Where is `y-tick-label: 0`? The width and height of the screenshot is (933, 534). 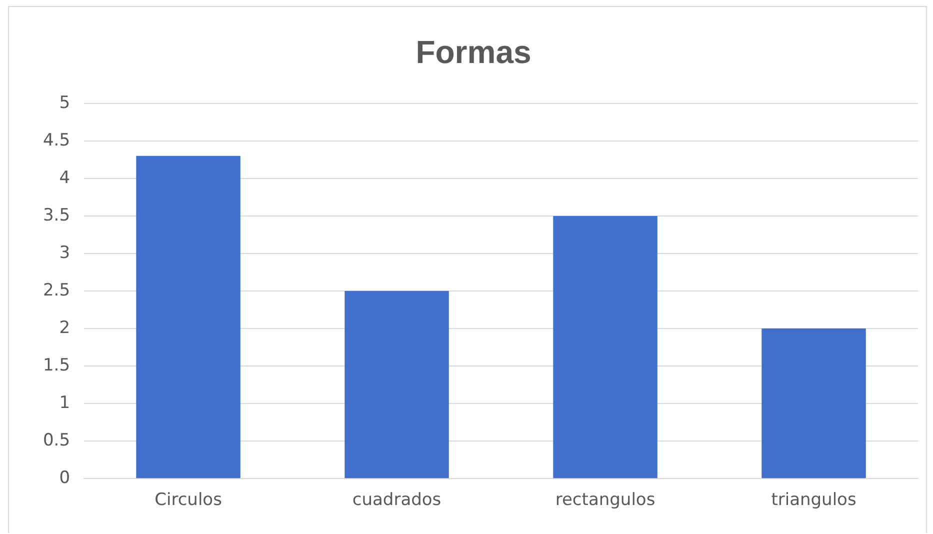 y-tick-label: 0 is located at coordinates (64, 478).